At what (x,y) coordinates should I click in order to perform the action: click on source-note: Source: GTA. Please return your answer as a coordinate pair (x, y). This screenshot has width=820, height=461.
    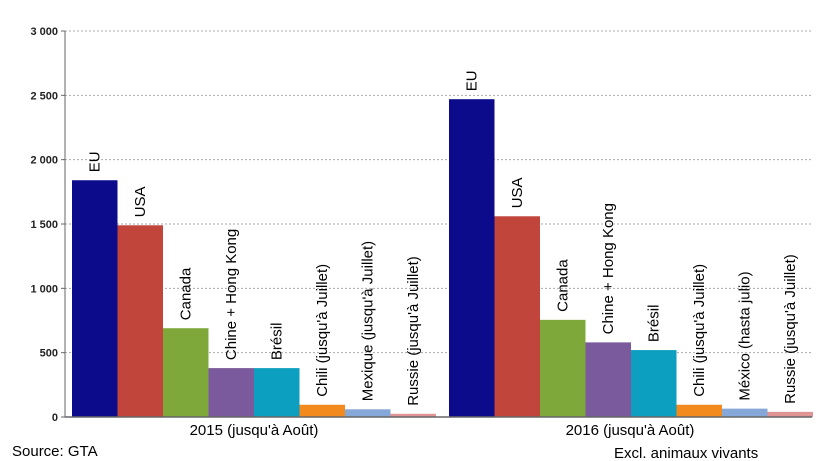
    Looking at the image, I should click on (55, 451).